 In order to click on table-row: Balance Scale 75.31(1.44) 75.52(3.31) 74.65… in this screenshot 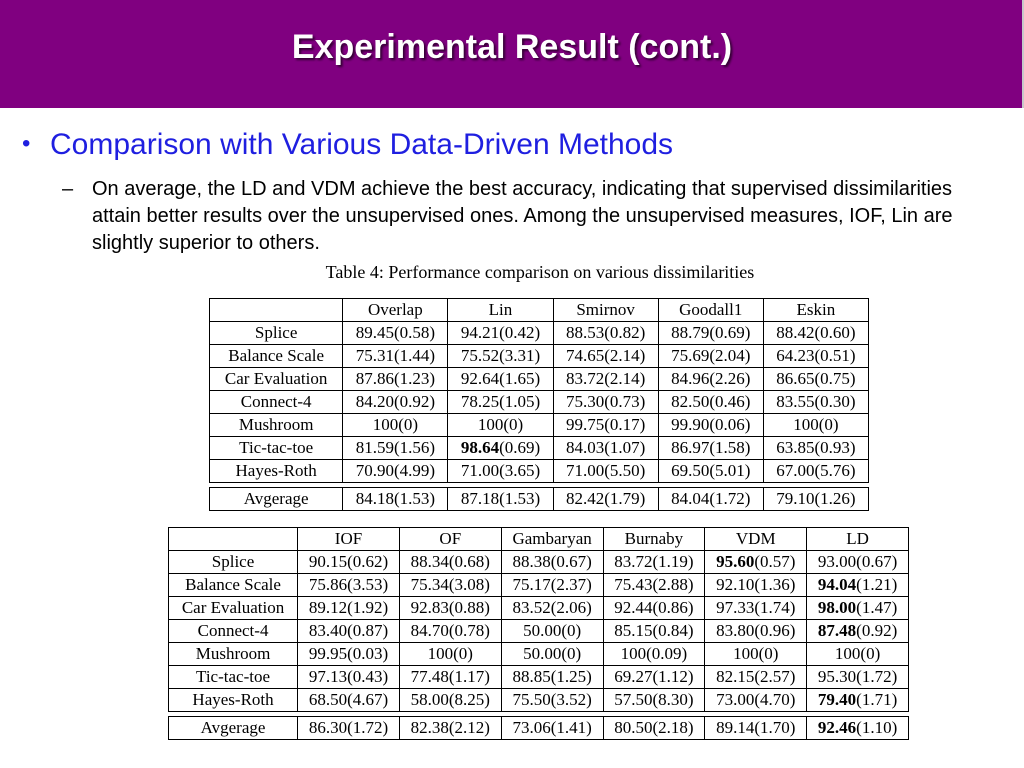, I will do `click(539, 356)`.